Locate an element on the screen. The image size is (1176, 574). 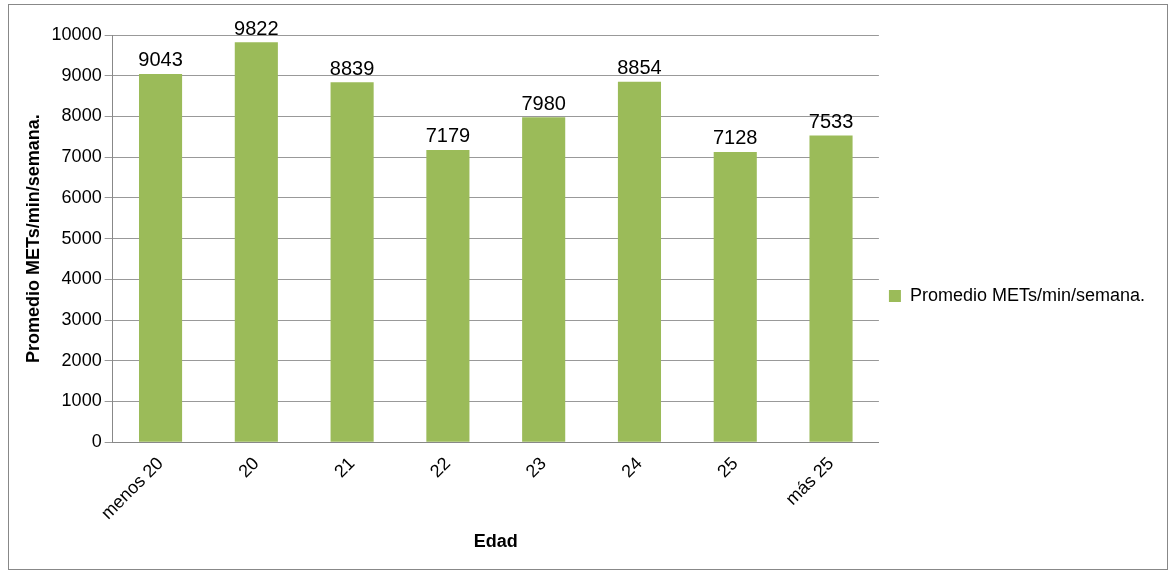
y-tick-label: 0 is located at coordinates (96, 441).